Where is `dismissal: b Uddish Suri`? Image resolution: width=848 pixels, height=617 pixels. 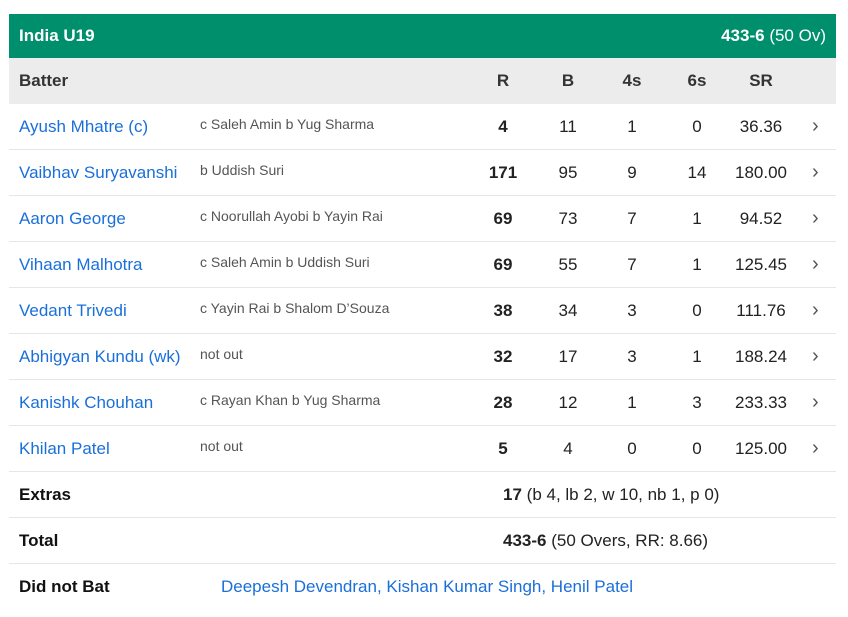 dismissal: b Uddish Suri is located at coordinates (242, 170).